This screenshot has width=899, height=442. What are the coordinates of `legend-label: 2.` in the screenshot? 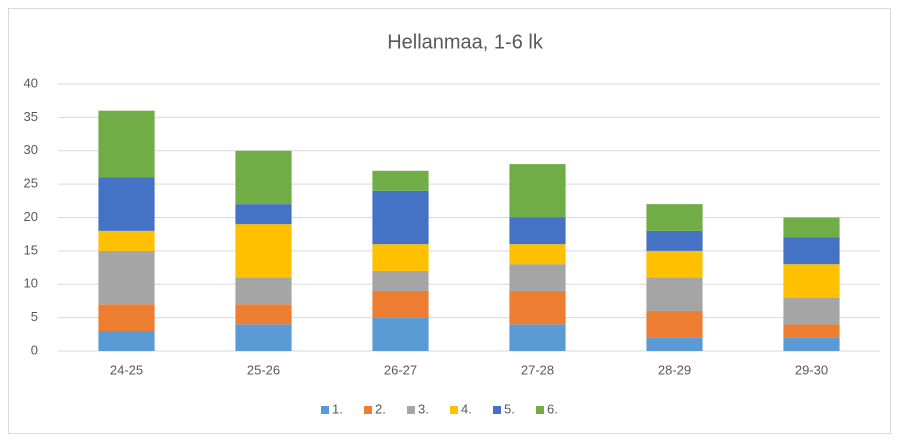 It's located at (380, 408).